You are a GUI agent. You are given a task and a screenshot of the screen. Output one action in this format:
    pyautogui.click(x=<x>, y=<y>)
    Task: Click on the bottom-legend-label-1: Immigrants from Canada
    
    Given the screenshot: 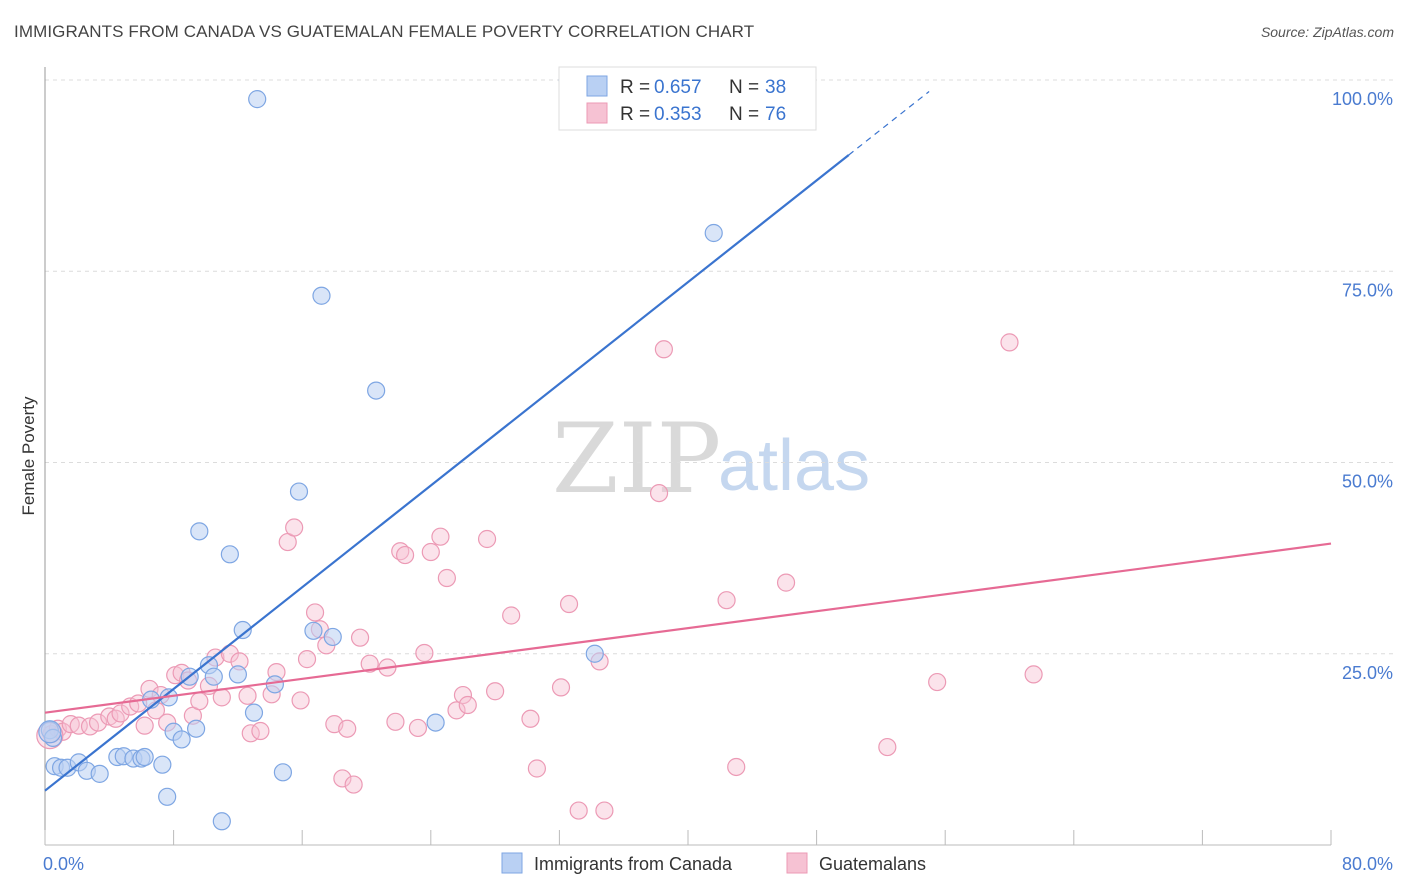 What is the action you would take?
    pyautogui.click(x=633, y=864)
    